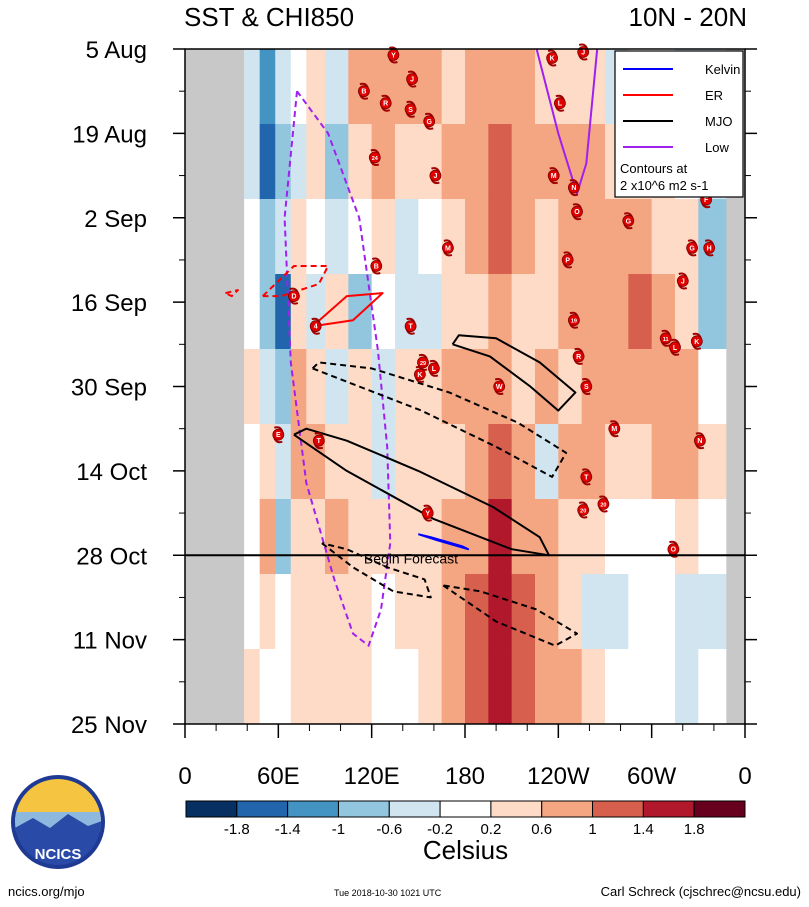  I want to click on storm-marker: 4, so click(315, 326).